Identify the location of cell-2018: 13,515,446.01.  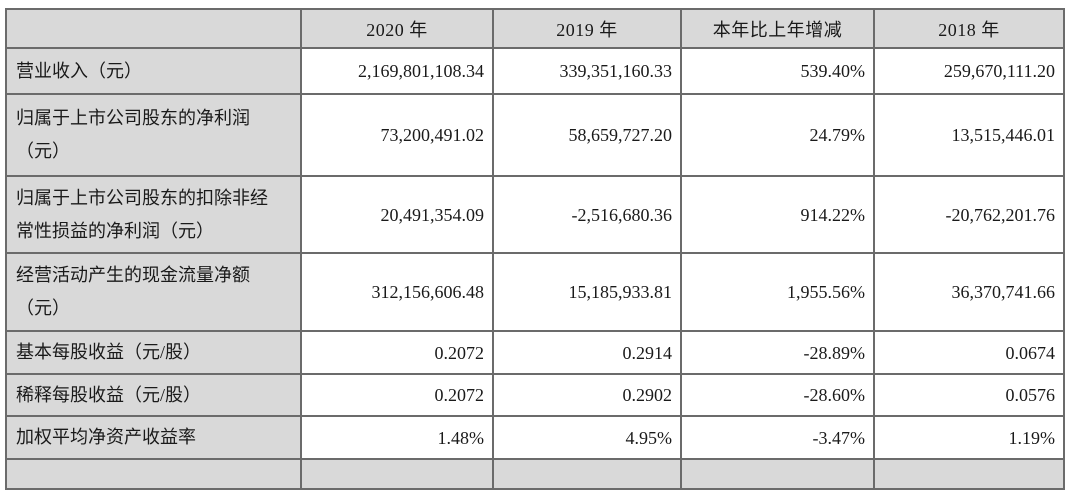
(969, 135).